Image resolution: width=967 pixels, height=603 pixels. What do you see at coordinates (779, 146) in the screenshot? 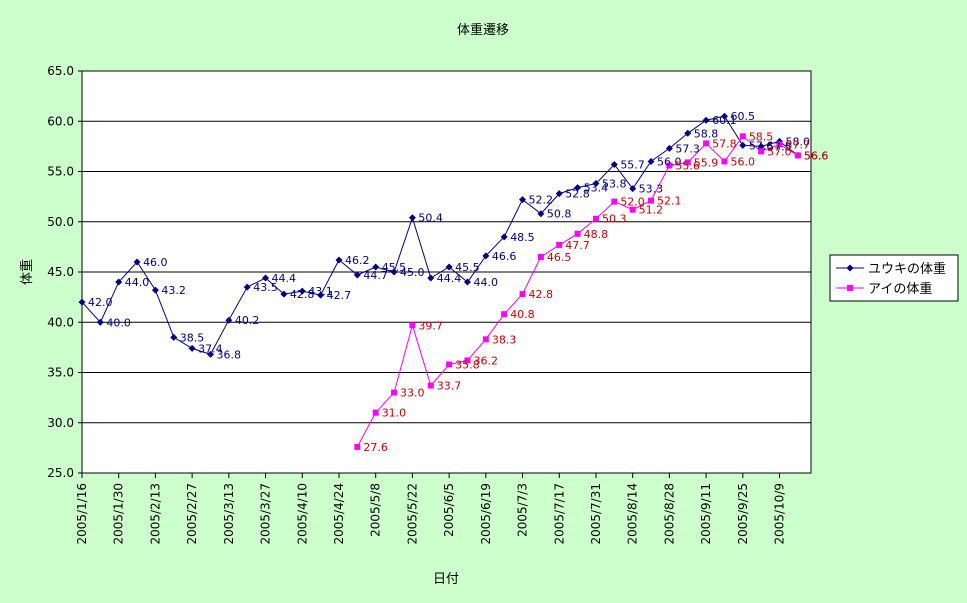
I see `data-label: 57.5` at bounding box center [779, 146].